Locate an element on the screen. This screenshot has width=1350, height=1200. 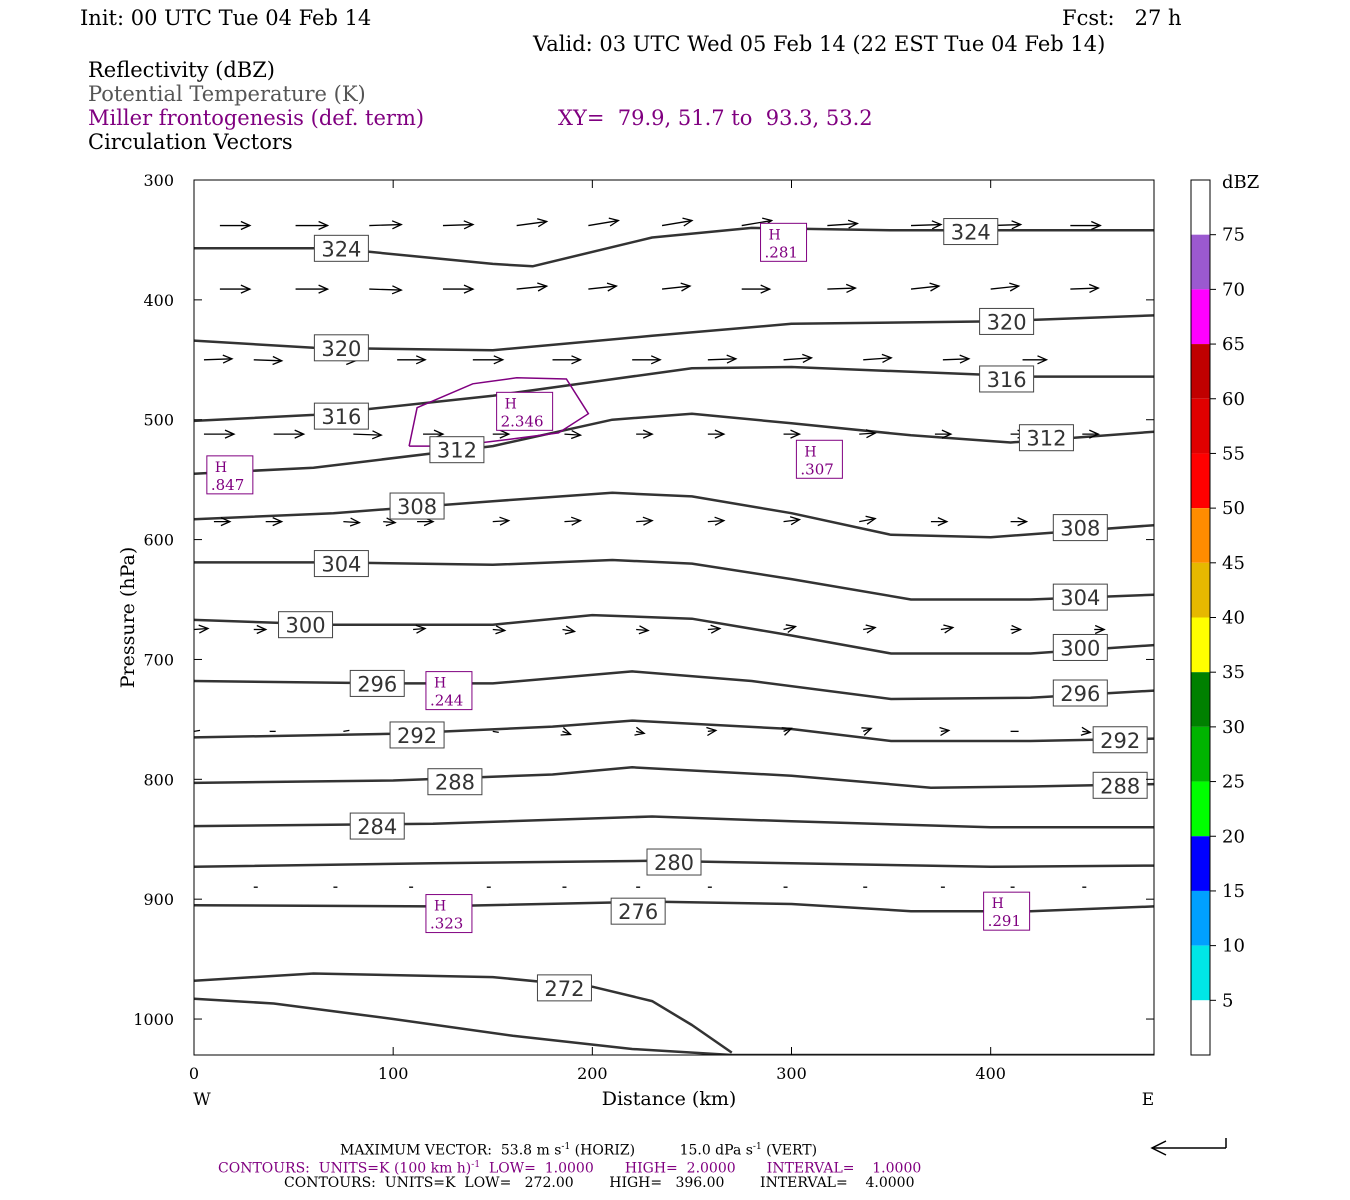
colorbar-label: 40 is located at coordinates (1233, 618).